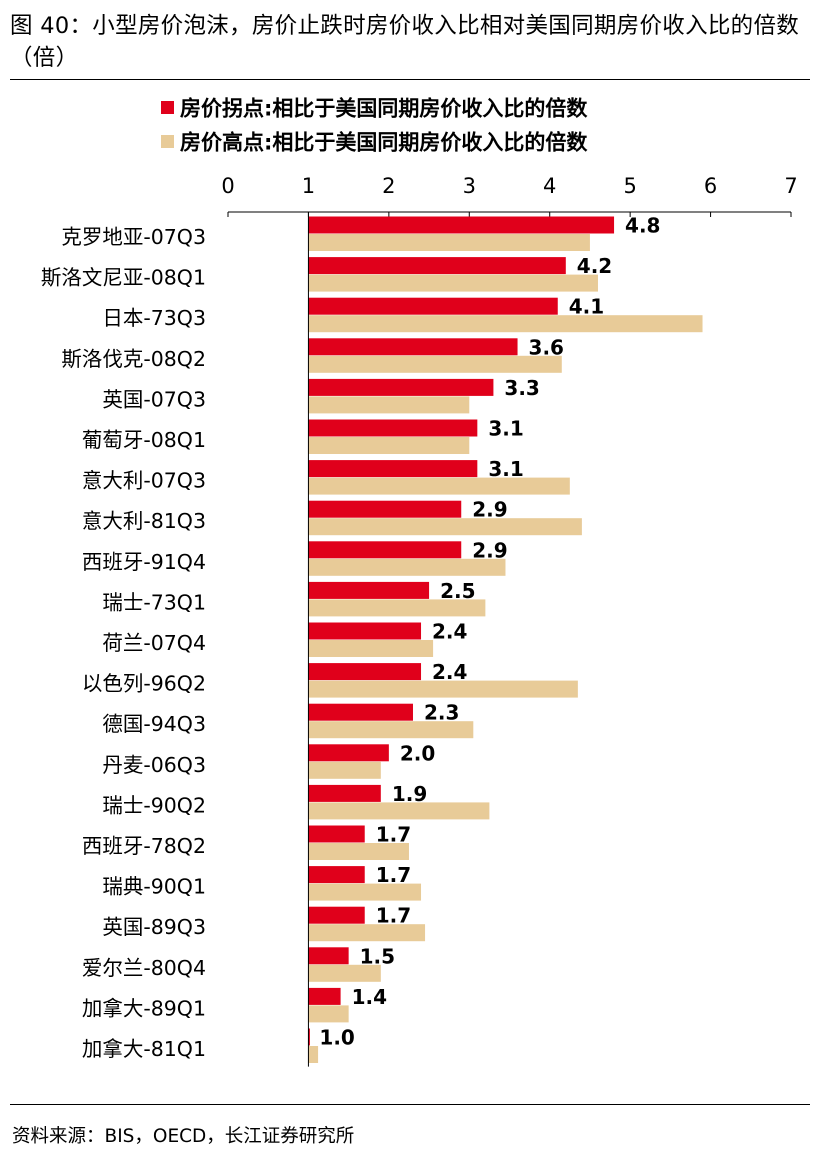 This screenshot has height=1164, width=825. What do you see at coordinates (384, 109) in the screenshot?
I see `legend-label-1: 房价拐点:相比于美国同期房价收入比的倍数` at bounding box center [384, 109].